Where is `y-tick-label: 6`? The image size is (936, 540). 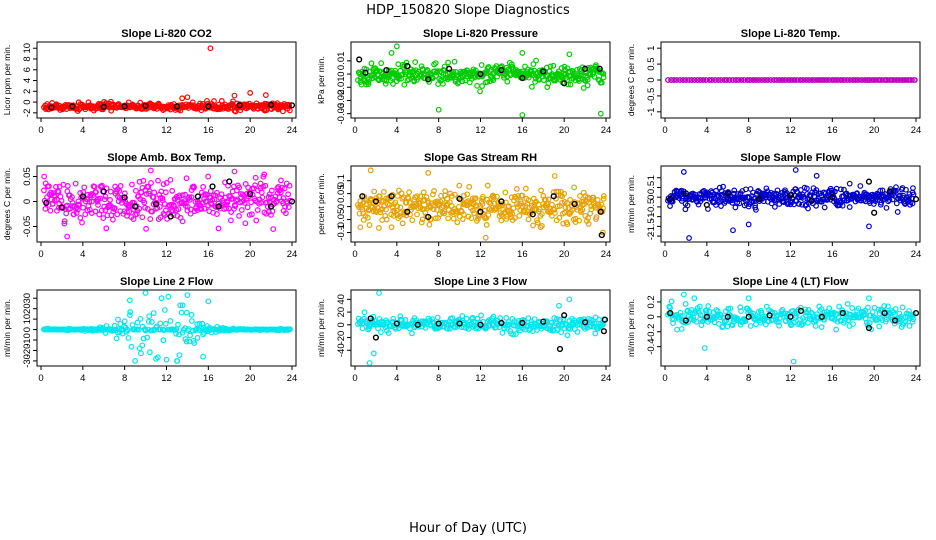
y-tick-label: 6 is located at coordinates (27, 69).